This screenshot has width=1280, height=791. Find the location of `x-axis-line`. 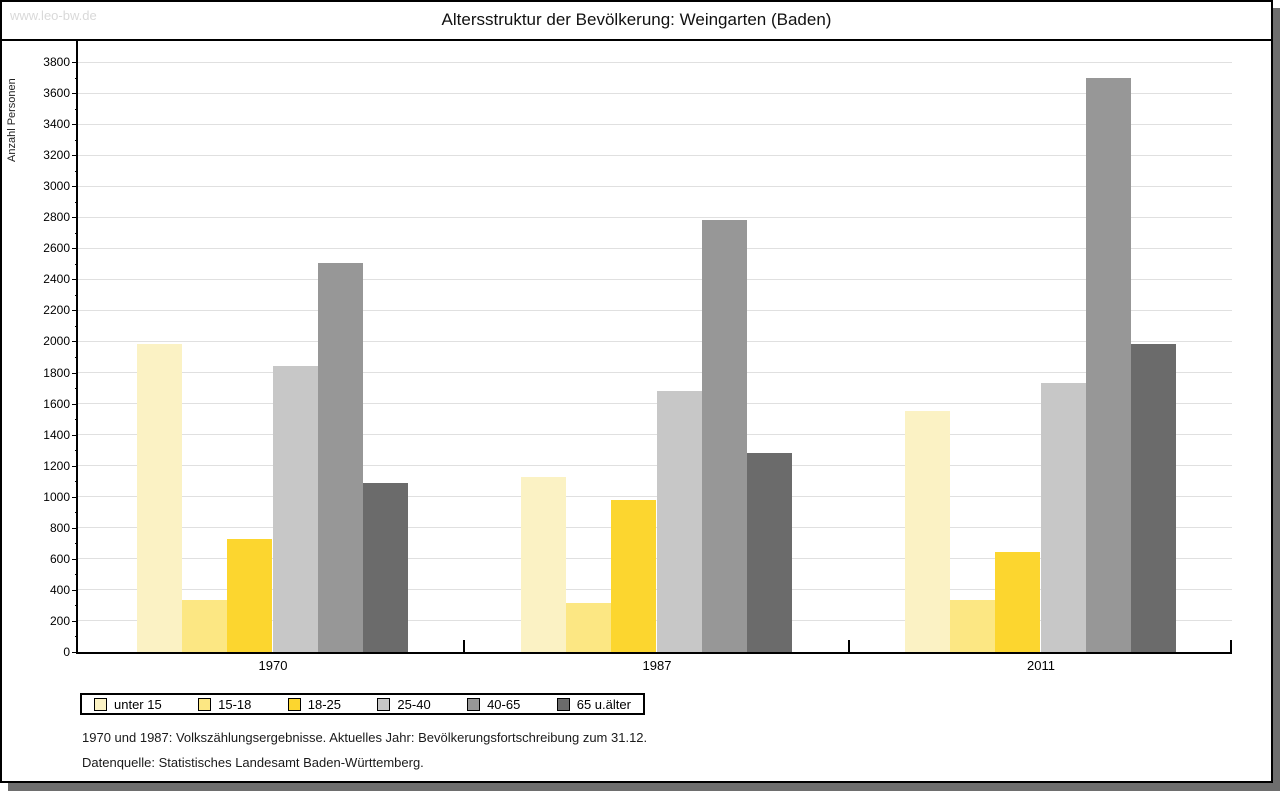

x-axis-line is located at coordinates (654, 653).